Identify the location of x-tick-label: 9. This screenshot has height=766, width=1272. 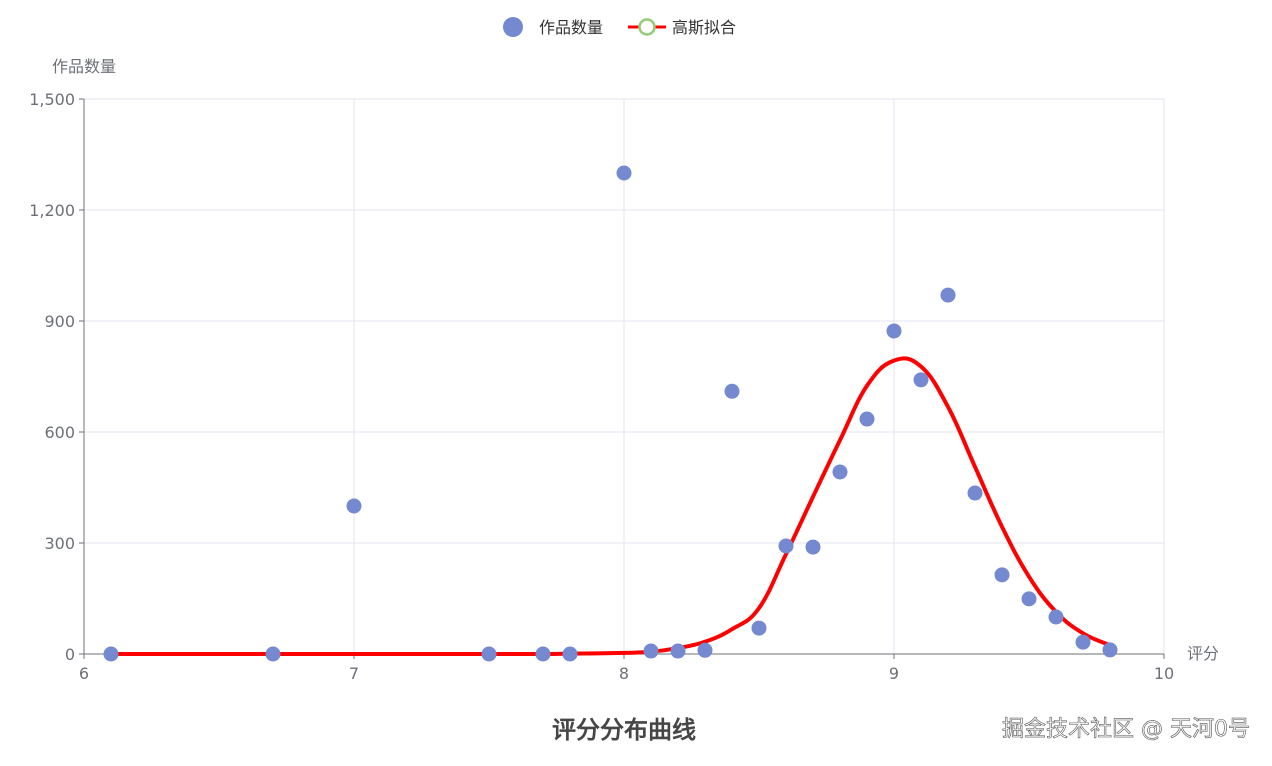
(894, 673).